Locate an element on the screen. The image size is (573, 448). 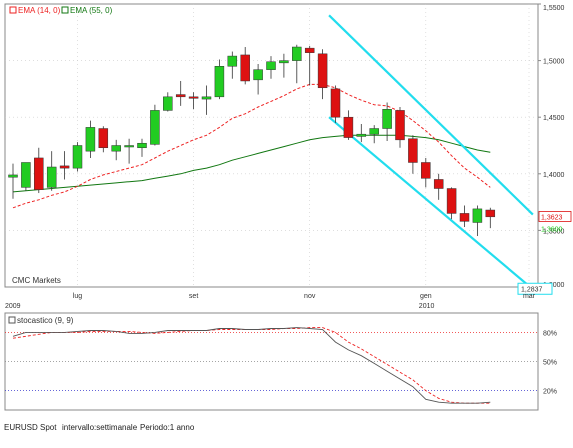
time-tick-label: mar is located at coordinates (529, 296).